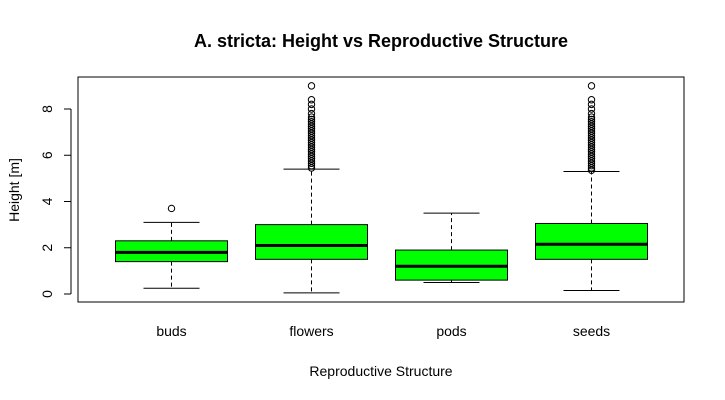  Describe the element at coordinates (47, 201) in the screenshot. I see `y-tick-label: 4` at that location.